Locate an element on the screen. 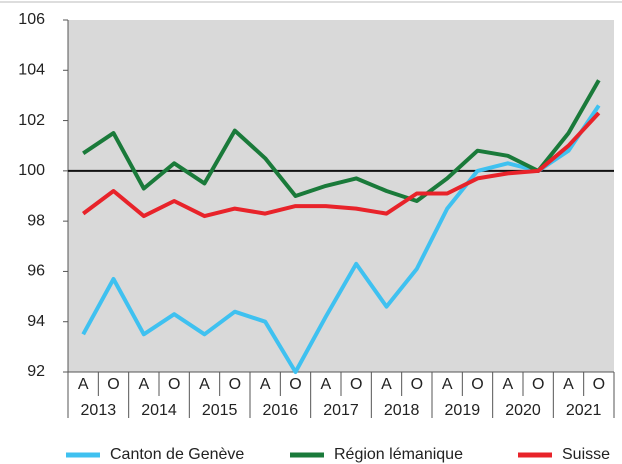 The image size is (622, 464). year-label: 2014 is located at coordinates (159, 410).